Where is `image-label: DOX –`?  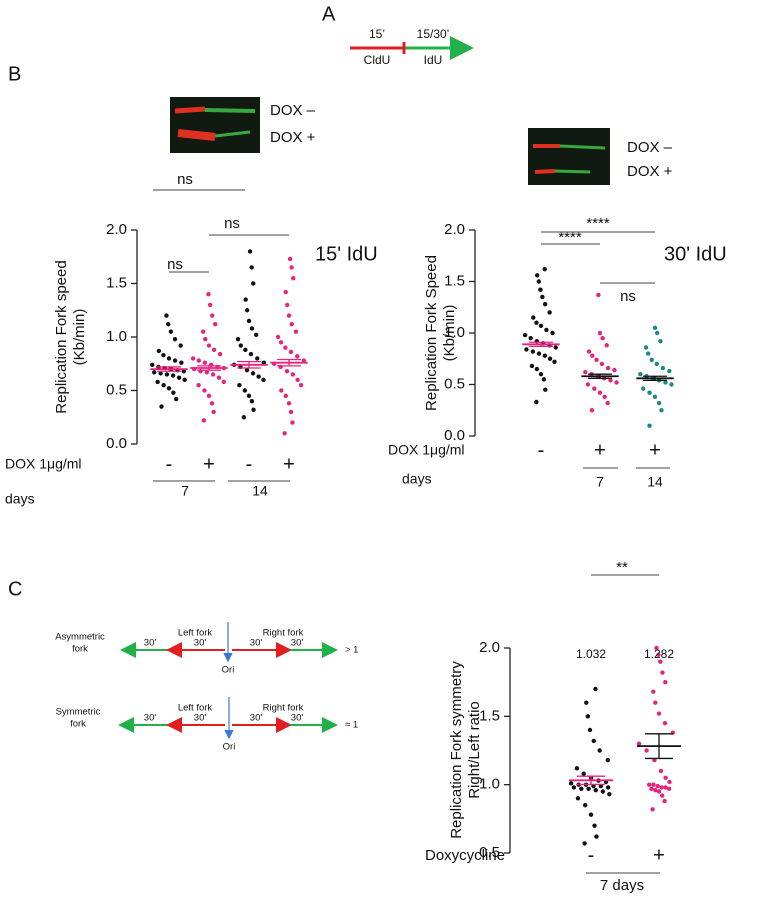 image-label: DOX – is located at coordinates (650, 147).